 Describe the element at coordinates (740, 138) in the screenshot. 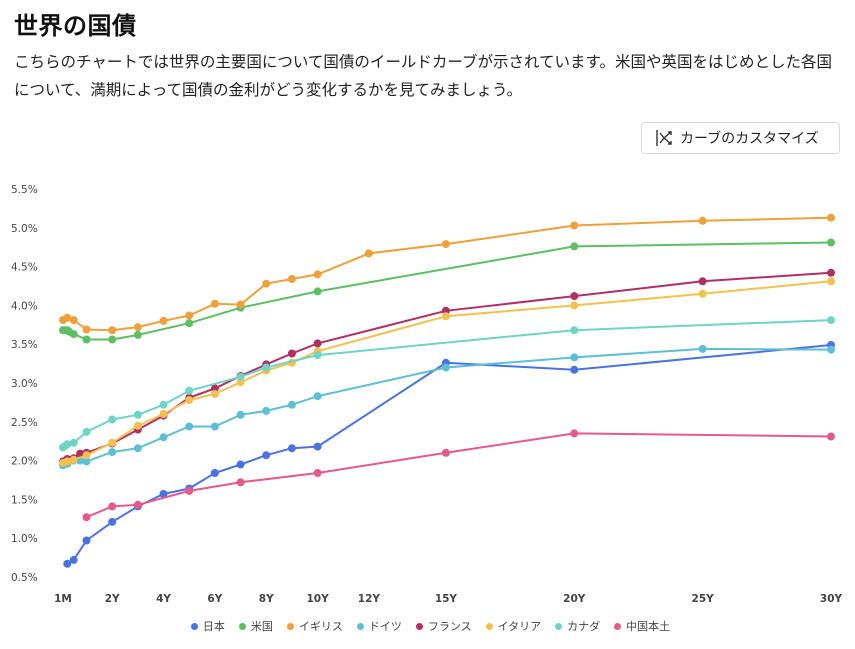

I see `customize-curve-button: カーブのカスタマイズ` at that location.